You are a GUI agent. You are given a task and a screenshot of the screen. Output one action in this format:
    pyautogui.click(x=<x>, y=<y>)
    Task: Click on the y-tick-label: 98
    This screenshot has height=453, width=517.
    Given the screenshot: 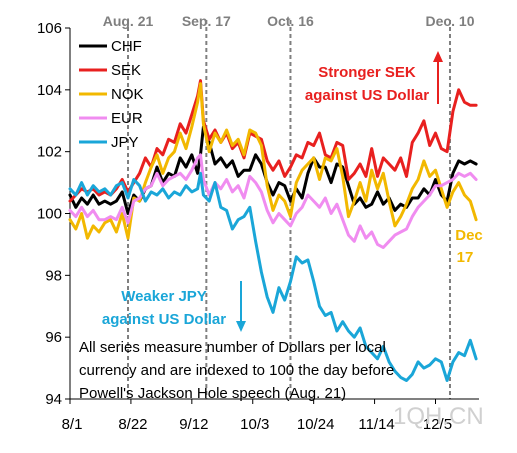 What is the action you would take?
    pyautogui.click(x=53, y=275)
    